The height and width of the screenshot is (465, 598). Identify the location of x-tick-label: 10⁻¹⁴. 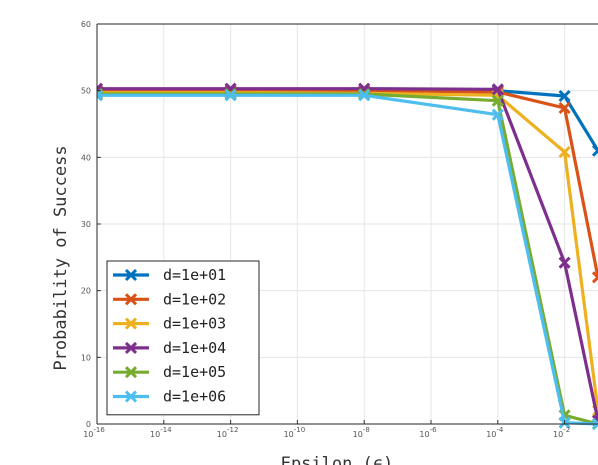
(161, 432).